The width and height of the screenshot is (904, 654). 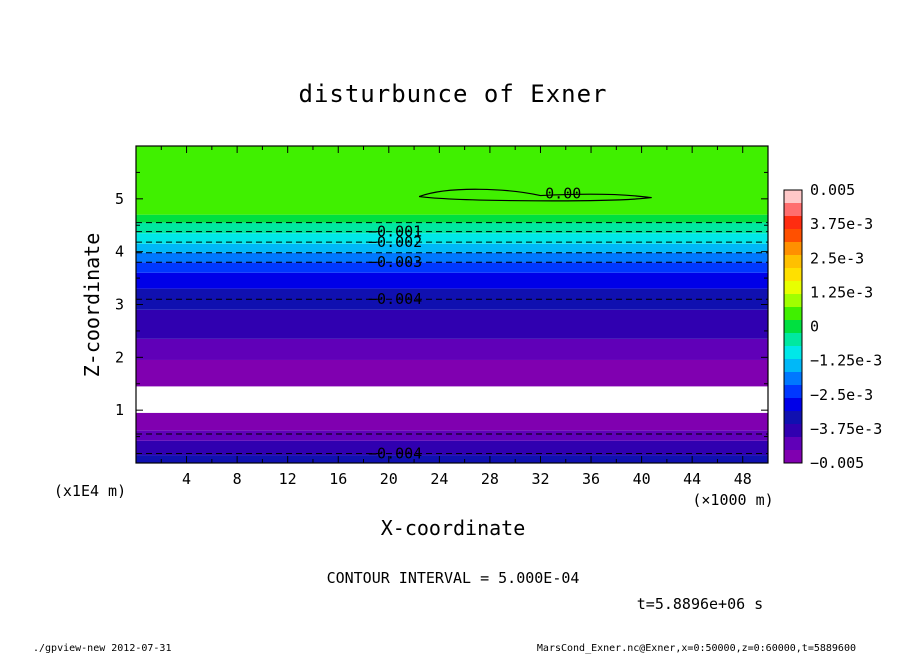 I want to click on colorbar-label: −2.5e-3, so click(x=841, y=395).